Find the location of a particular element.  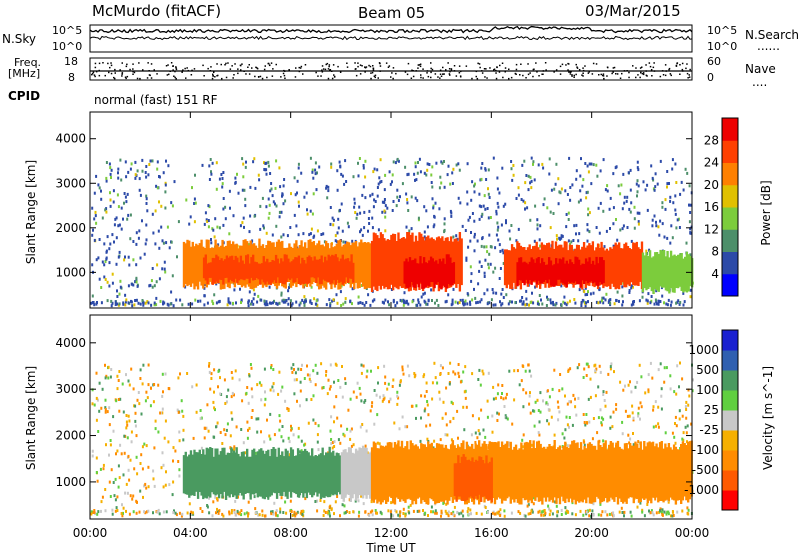

velocity-colorbar-tick: -1000 is located at coordinates (701, 490).